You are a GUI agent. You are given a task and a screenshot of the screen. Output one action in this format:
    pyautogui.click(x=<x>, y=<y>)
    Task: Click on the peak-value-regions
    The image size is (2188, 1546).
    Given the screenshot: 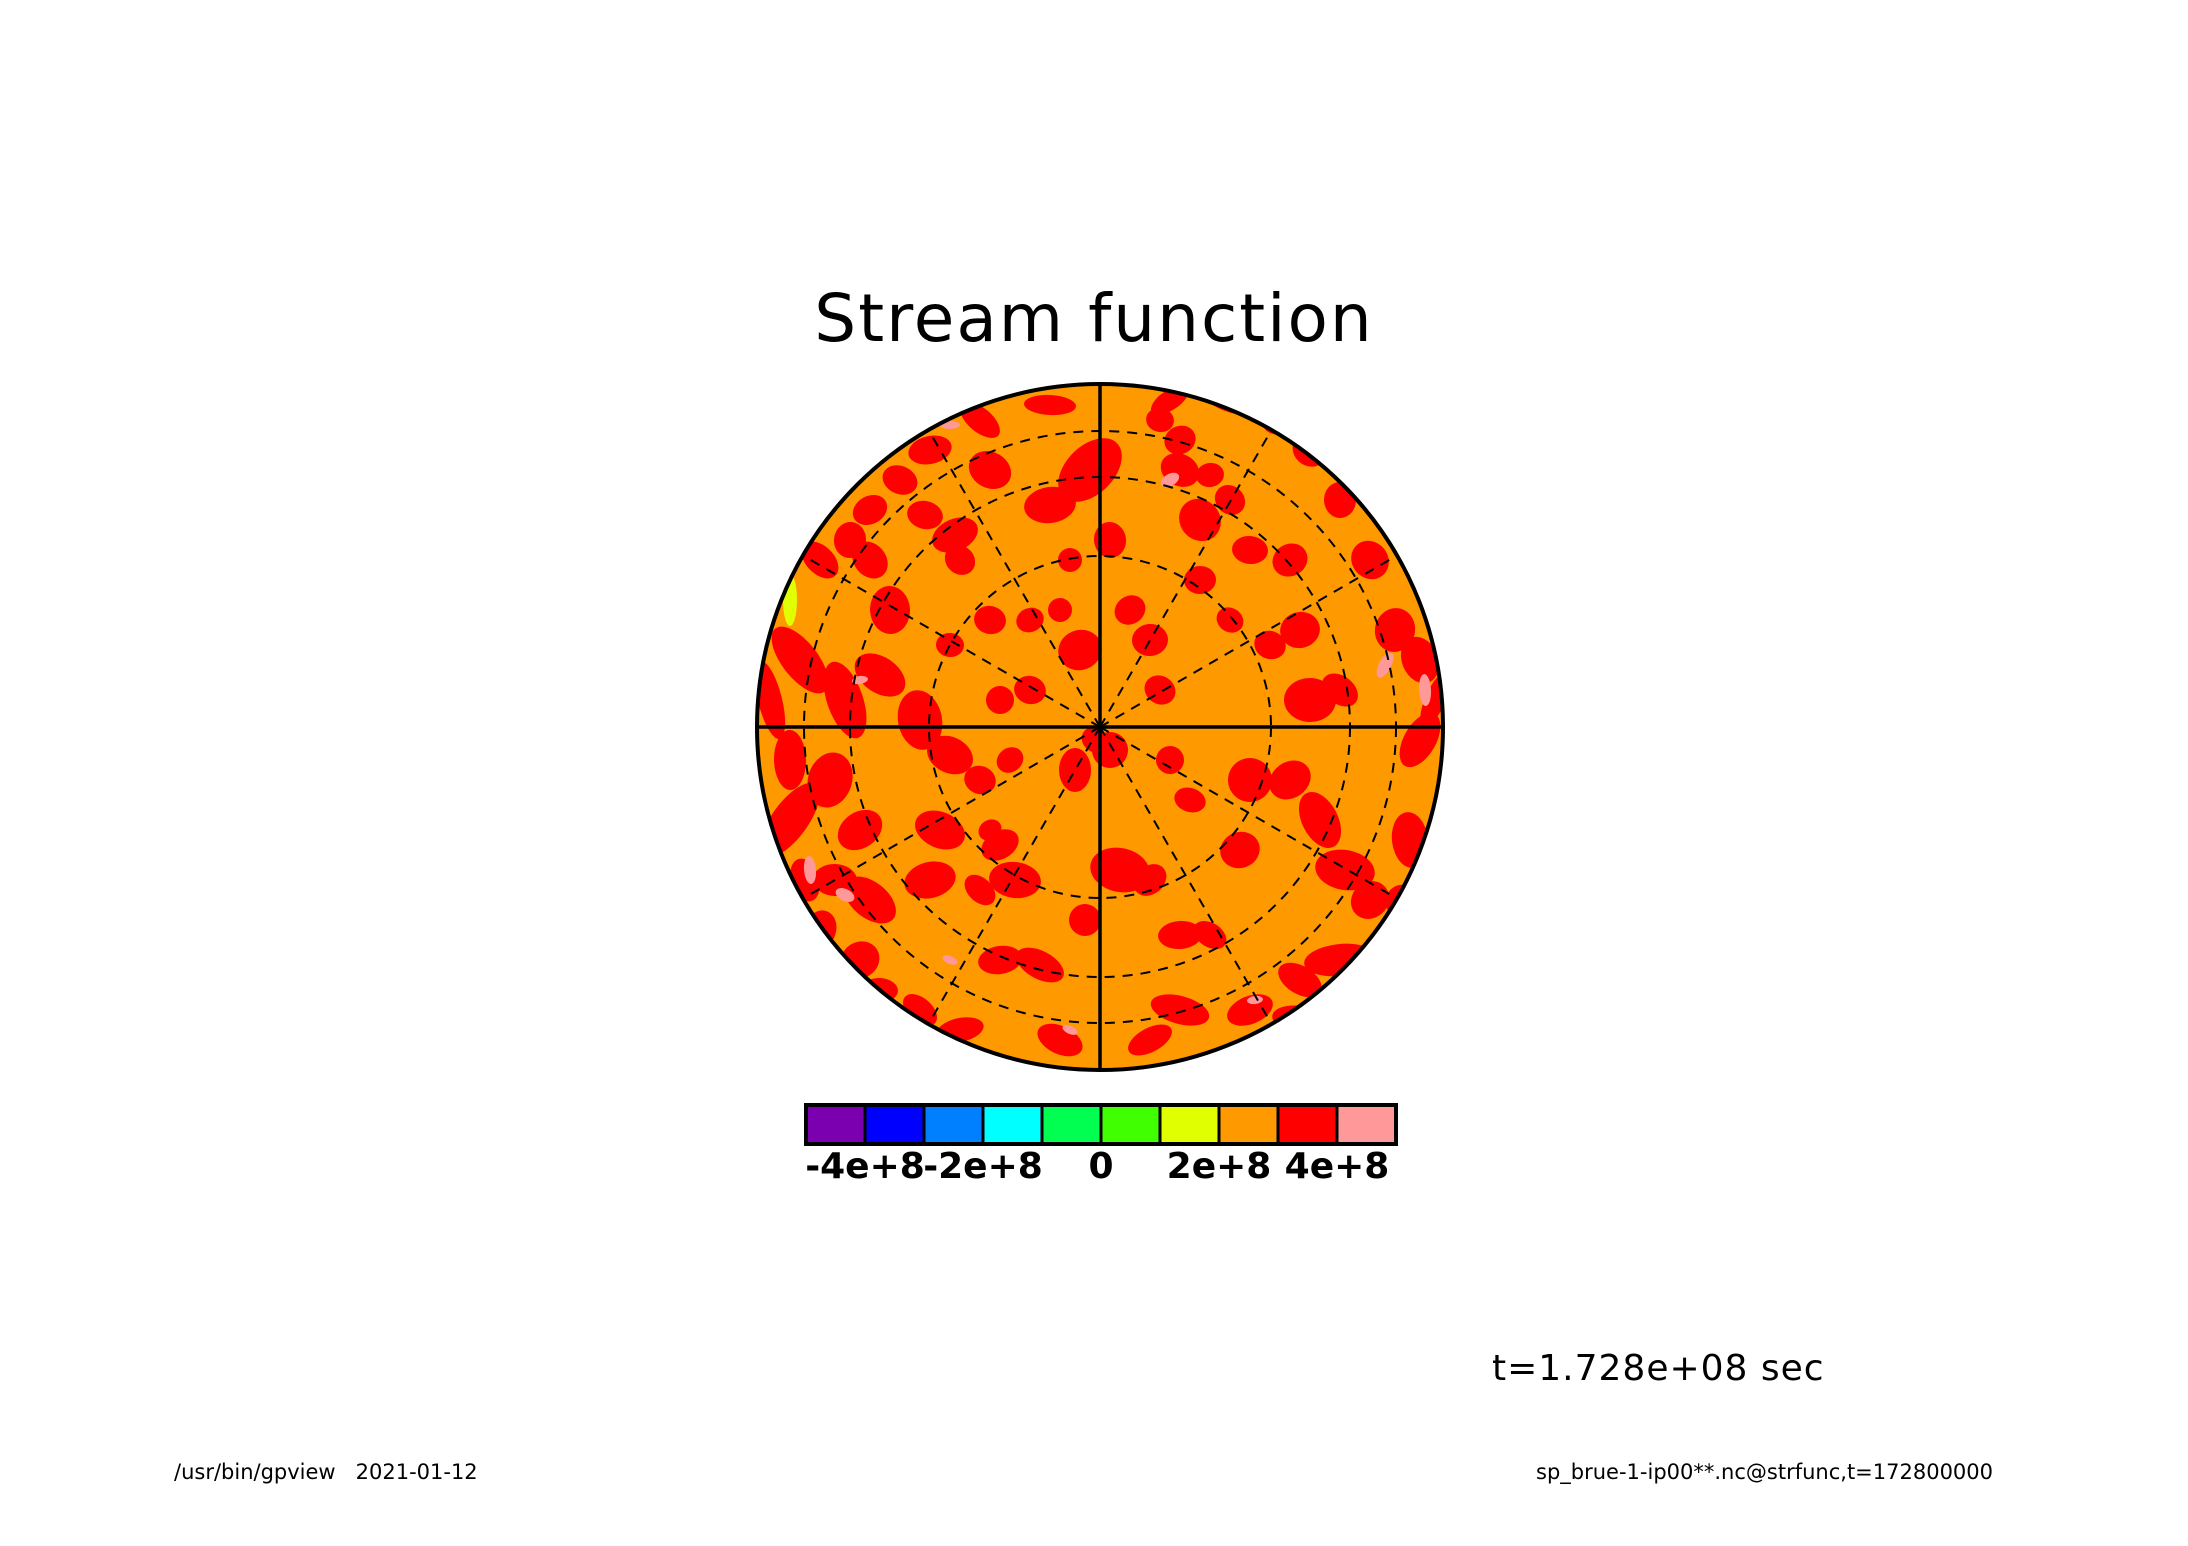 What is the action you would take?
    pyautogui.click(x=1117, y=727)
    